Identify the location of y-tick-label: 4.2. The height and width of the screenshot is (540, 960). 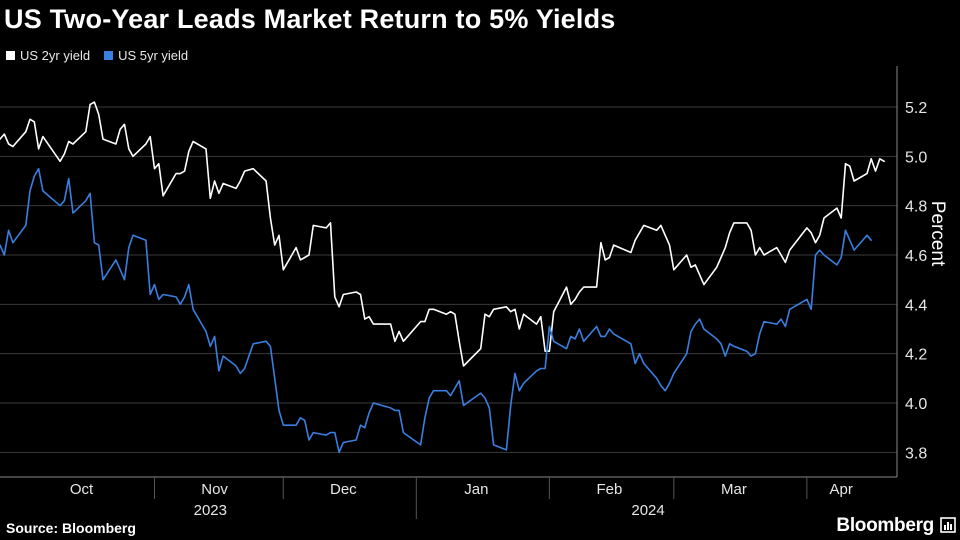
(916, 355).